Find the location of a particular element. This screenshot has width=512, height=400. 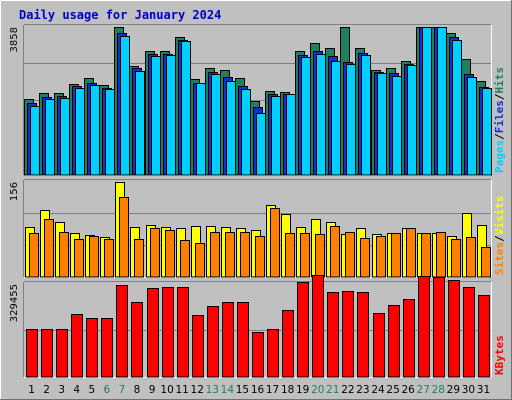

ymax-label: 329455 is located at coordinates (14, 303).